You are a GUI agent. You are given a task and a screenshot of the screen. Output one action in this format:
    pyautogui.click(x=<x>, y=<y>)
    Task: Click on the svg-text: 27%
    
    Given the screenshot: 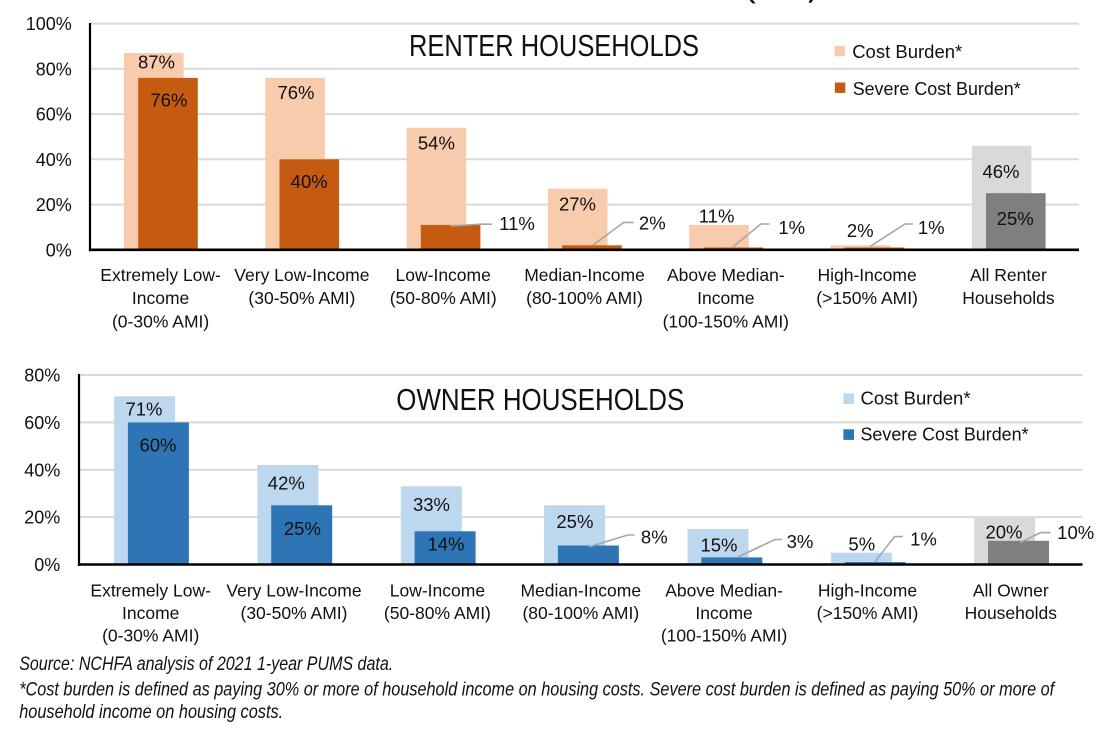 What is the action you would take?
    pyautogui.click(x=577, y=204)
    